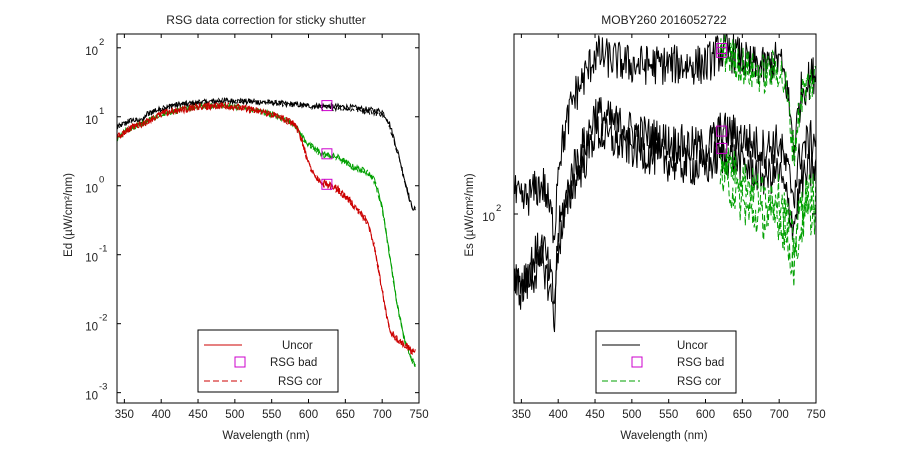 This screenshot has height=450, width=900. I want to click on left-y-tick-label-exponent: 2, so click(101, 42).